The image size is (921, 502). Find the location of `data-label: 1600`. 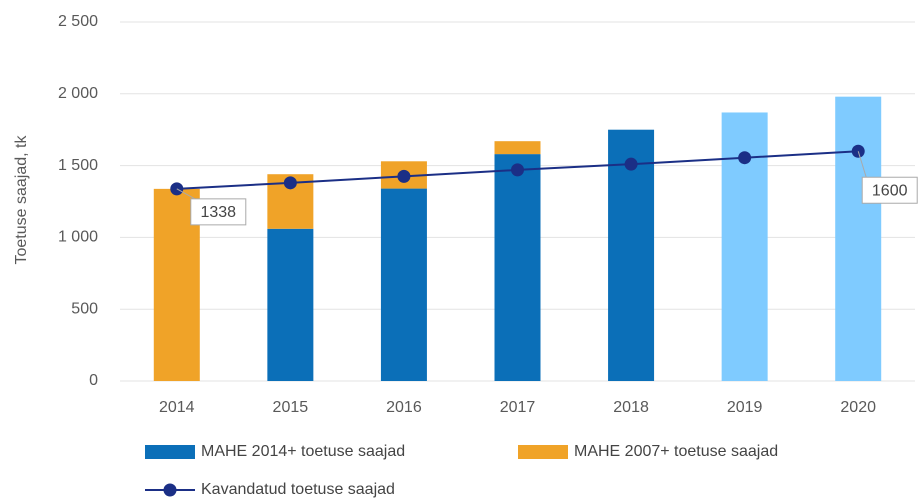

data-label: 1600 is located at coordinates (890, 190).